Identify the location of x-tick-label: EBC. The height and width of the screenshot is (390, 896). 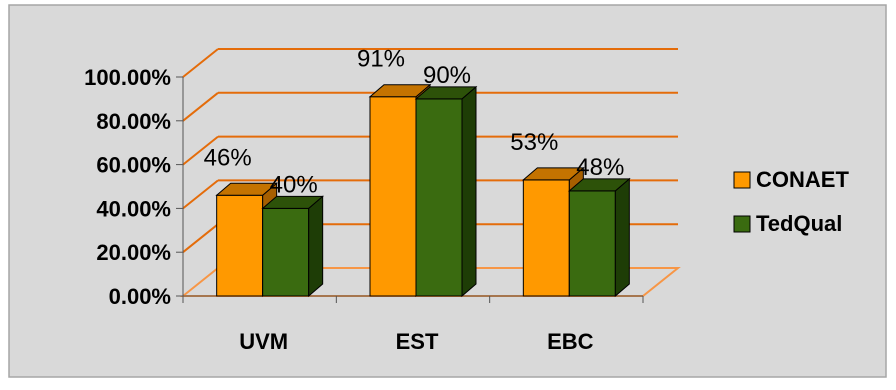
(570, 341).